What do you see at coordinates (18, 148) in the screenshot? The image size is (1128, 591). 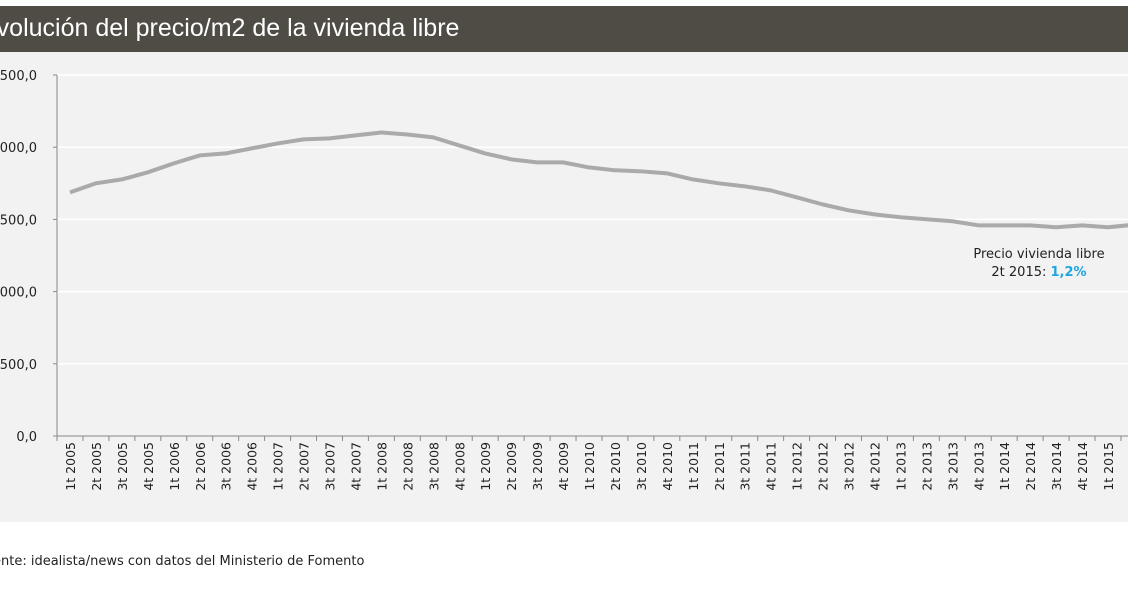 I see `y-tick-label: 2.000,0` at bounding box center [18, 148].